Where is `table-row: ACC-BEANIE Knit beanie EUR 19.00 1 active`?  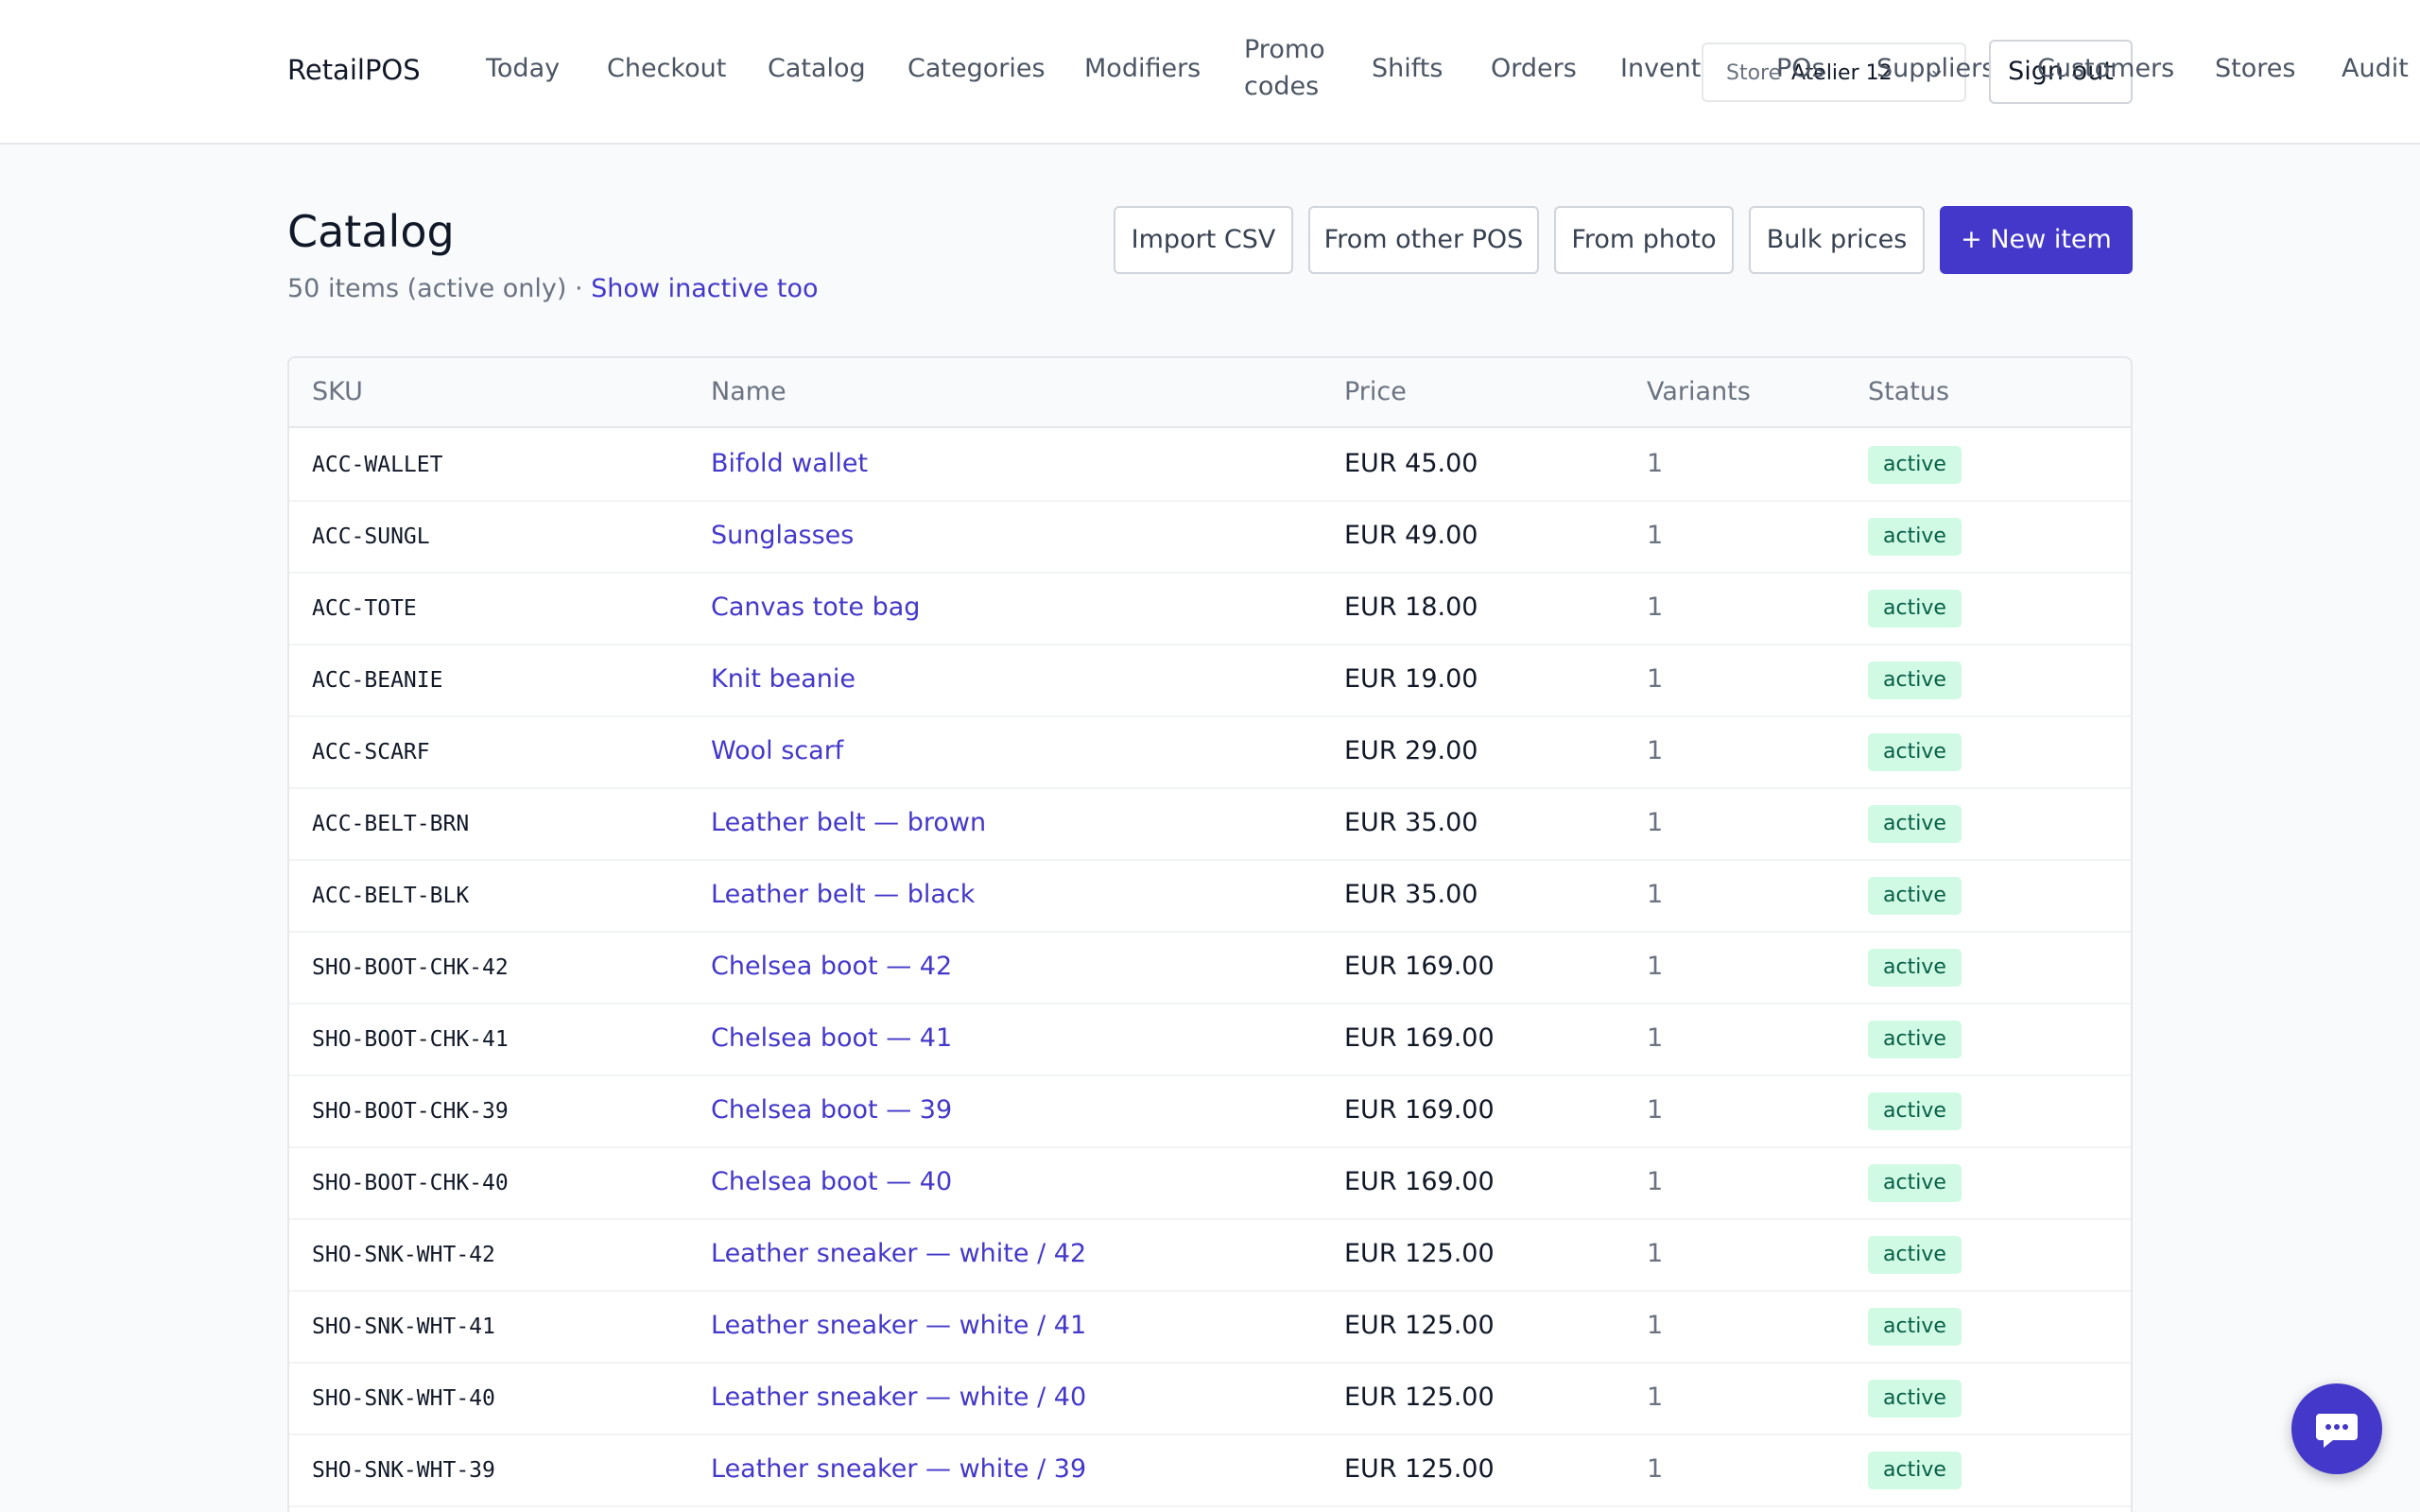 table-row: ACC-BEANIE Knit beanie EUR 19.00 1 active is located at coordinates (1210, 681).